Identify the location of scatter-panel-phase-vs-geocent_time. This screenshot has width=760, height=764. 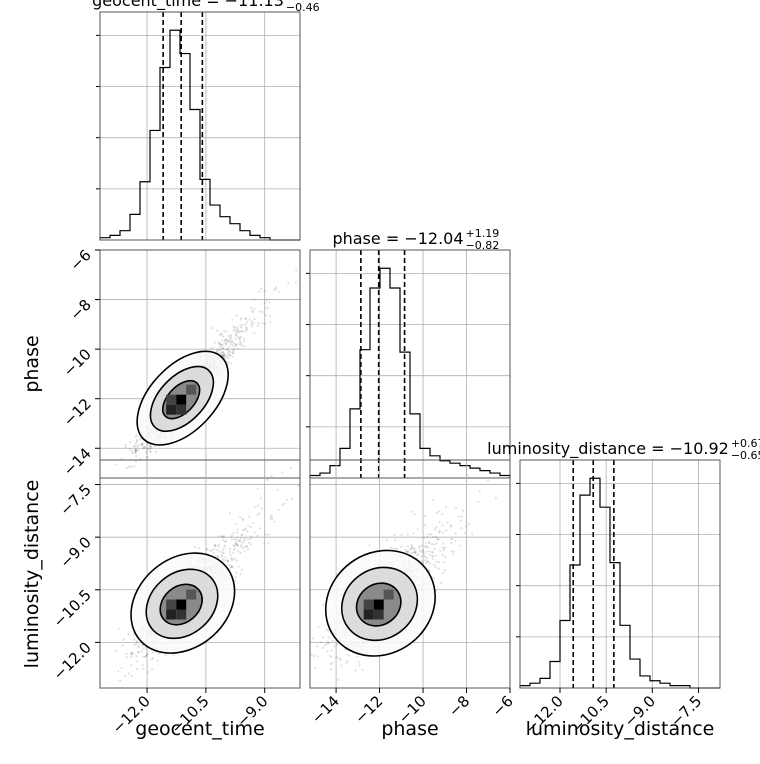
(200, 364).